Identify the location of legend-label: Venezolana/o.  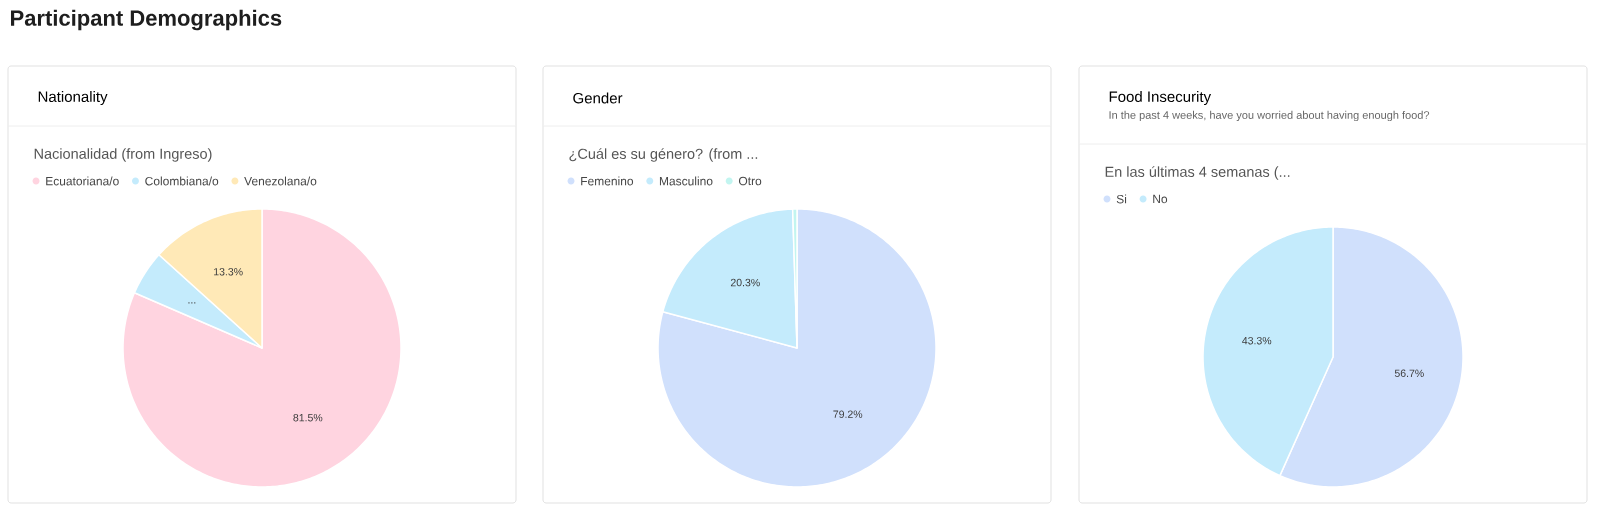
(280, 181).